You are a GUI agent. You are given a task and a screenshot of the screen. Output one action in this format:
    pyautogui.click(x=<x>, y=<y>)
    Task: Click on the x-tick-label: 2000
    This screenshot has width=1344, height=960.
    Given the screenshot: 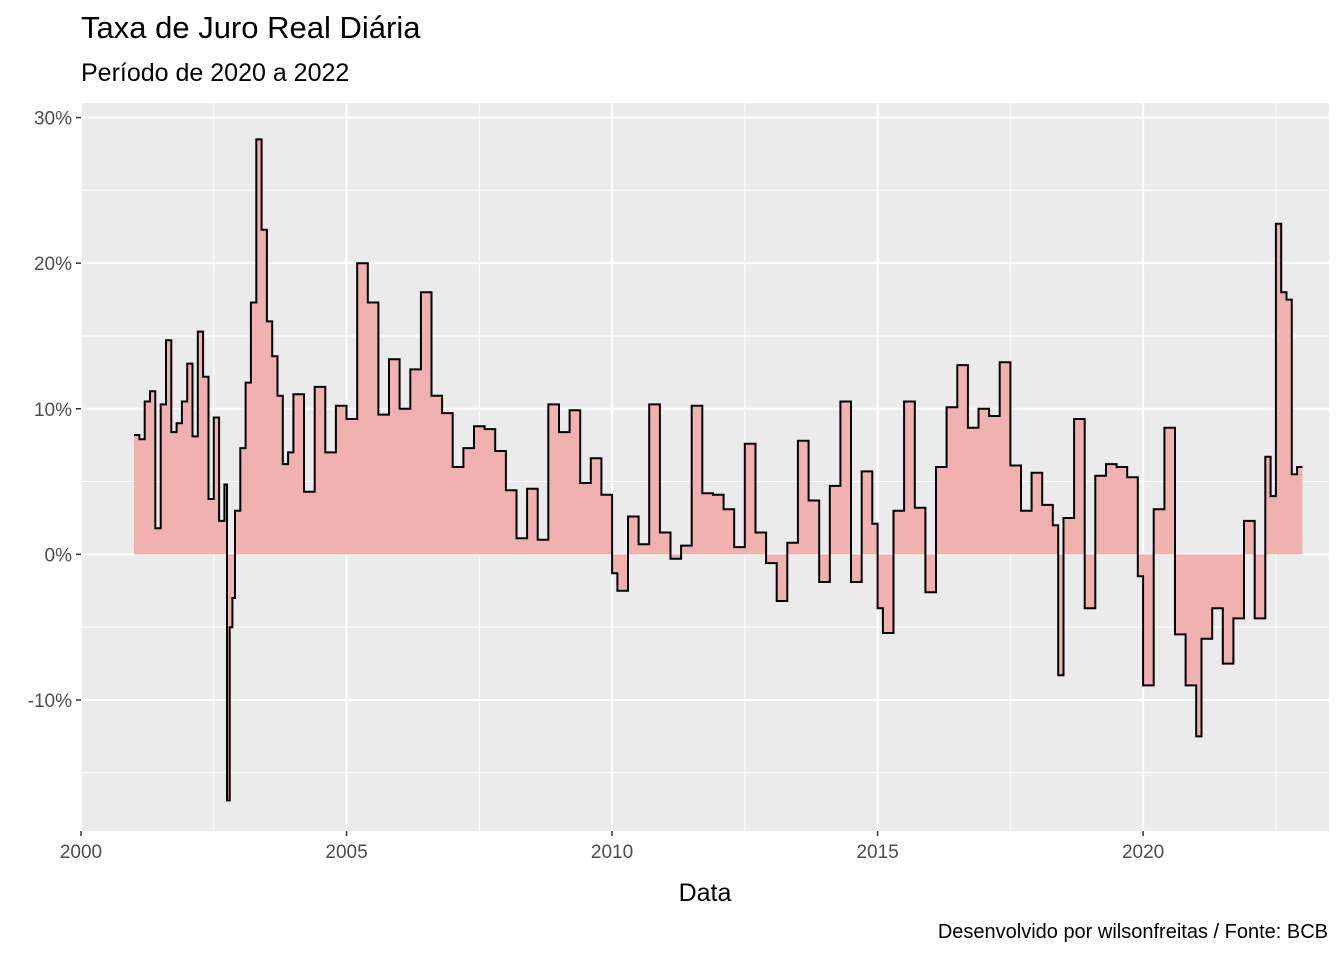 What is the action you would take?
    pyautogui.click(x=81, y=852)
    